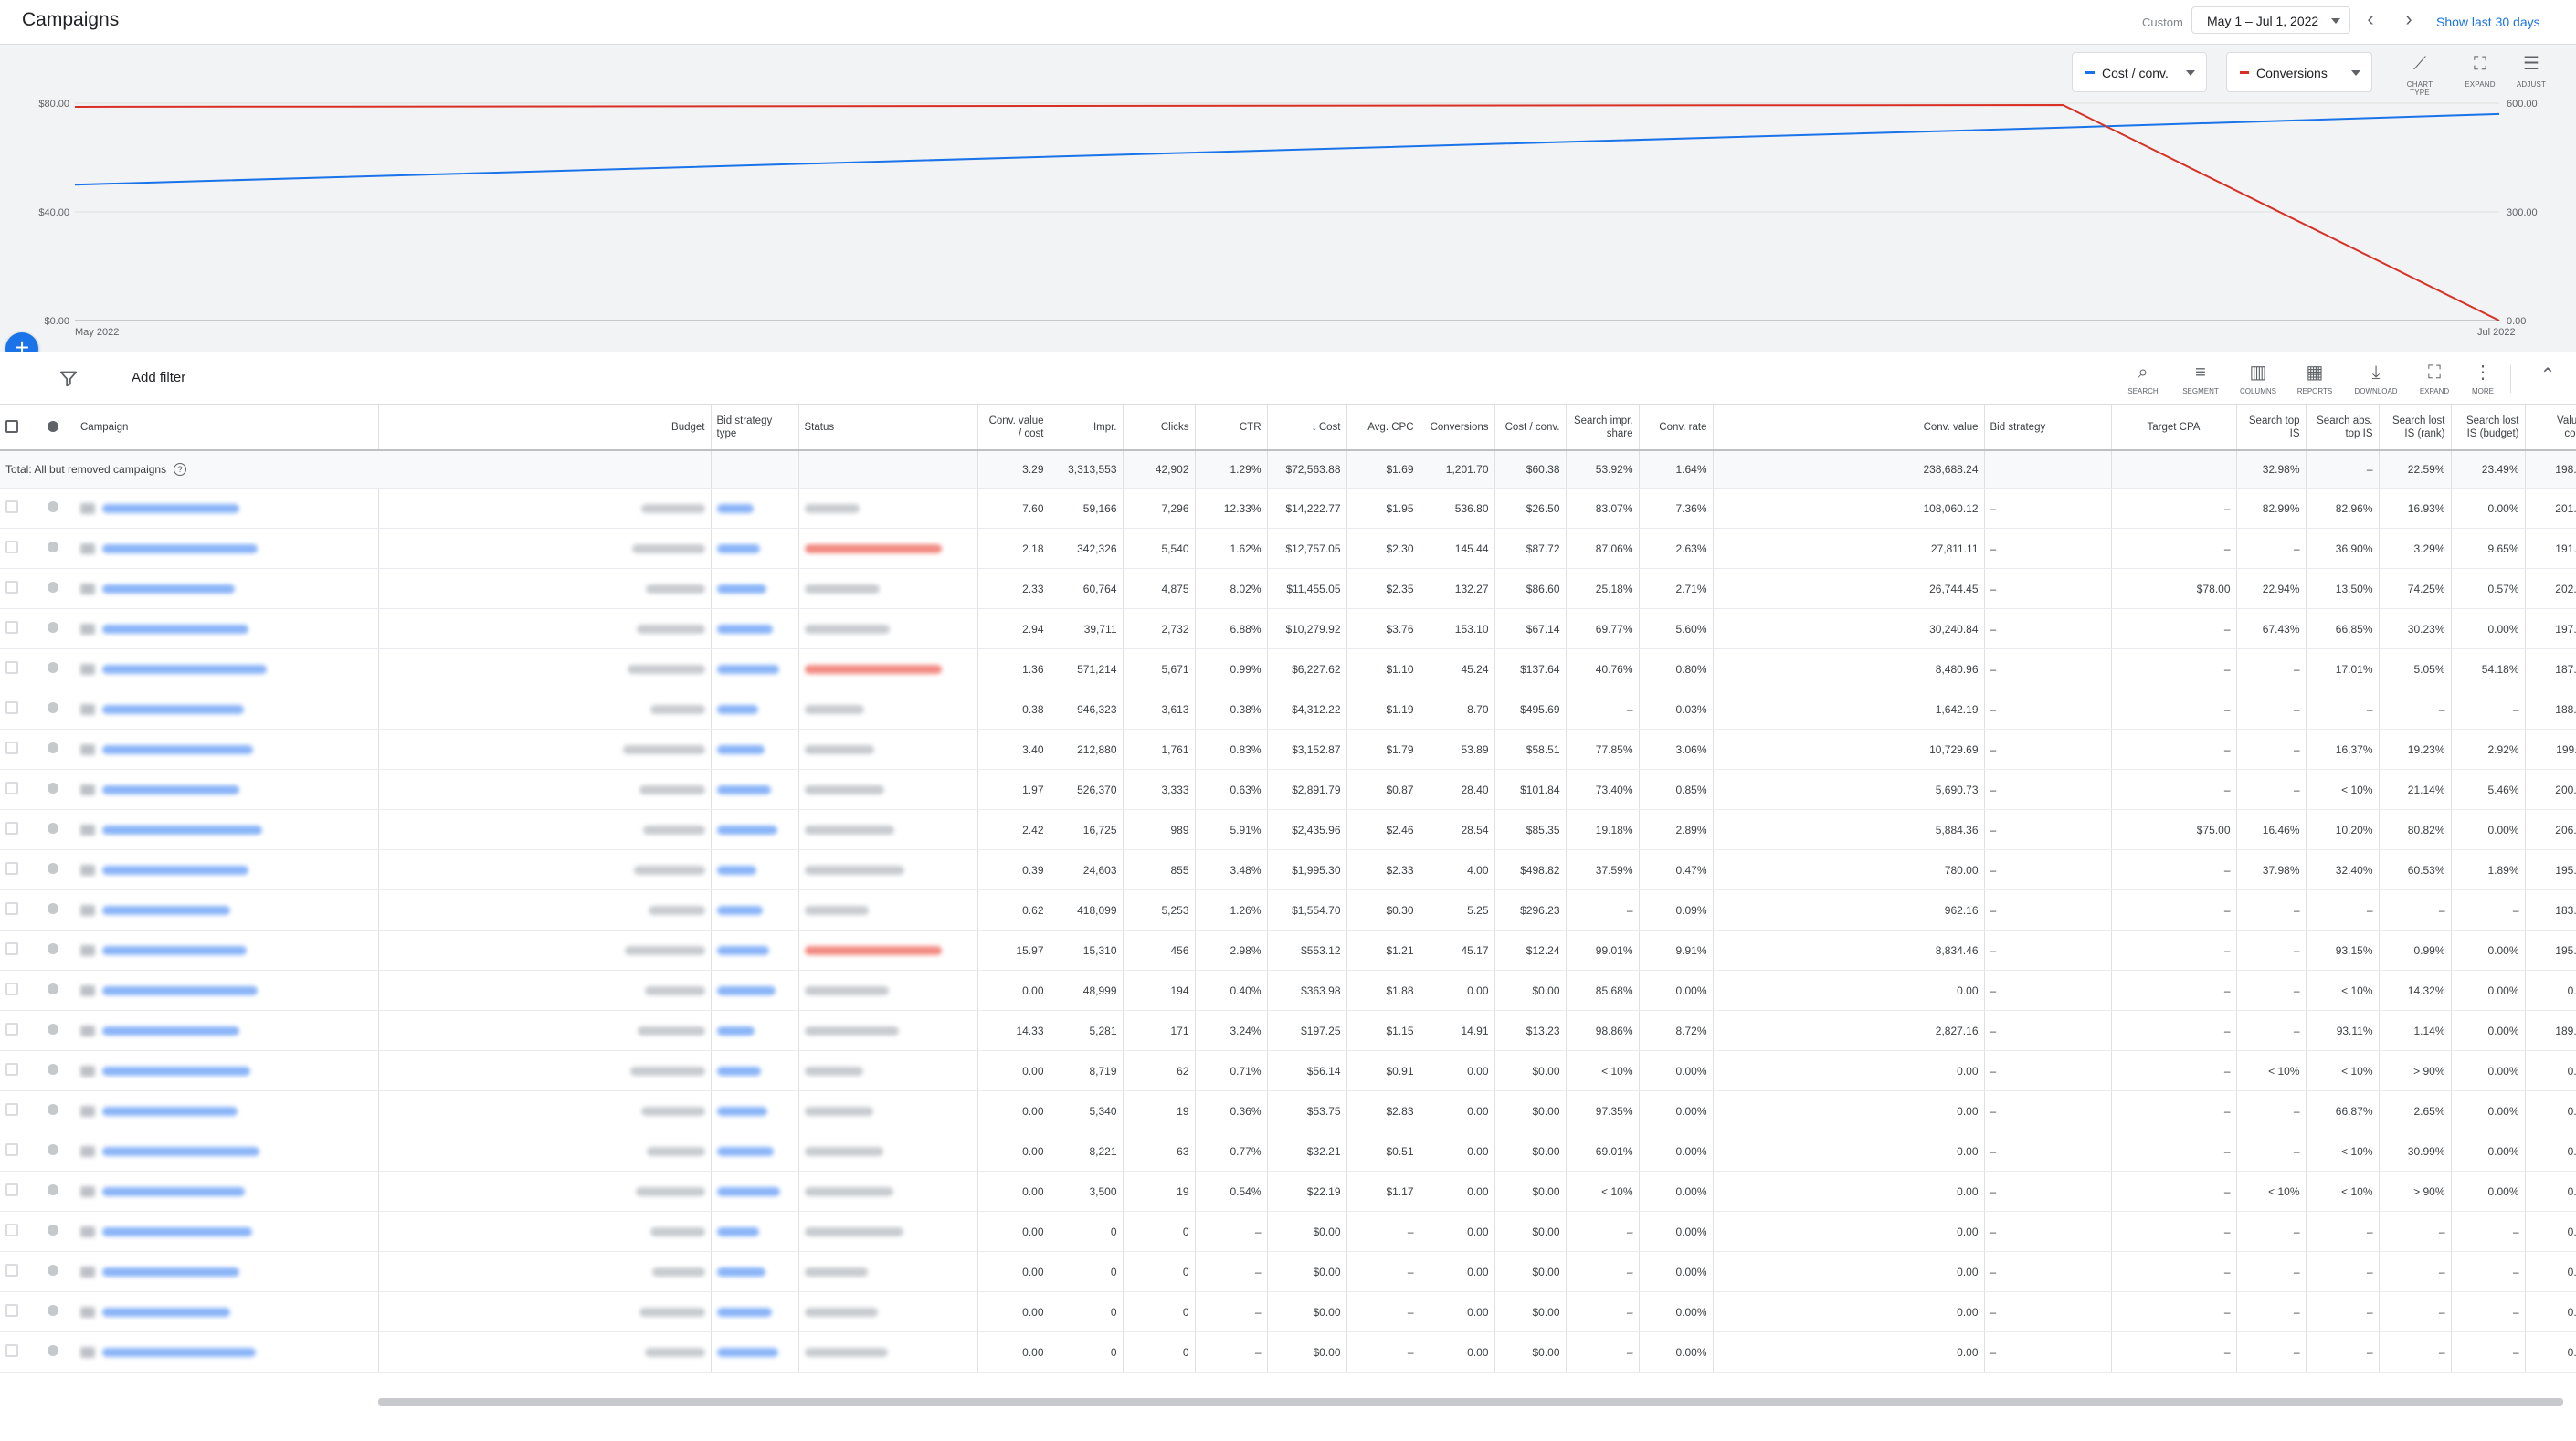 The height and width of the screenshot is (1441, 2576). What do you see at coordinates (2343, 428) in the screenshot?
I see `col-search-abs-top-is: Search abs. top IS` at bounding box center [2343, 428].